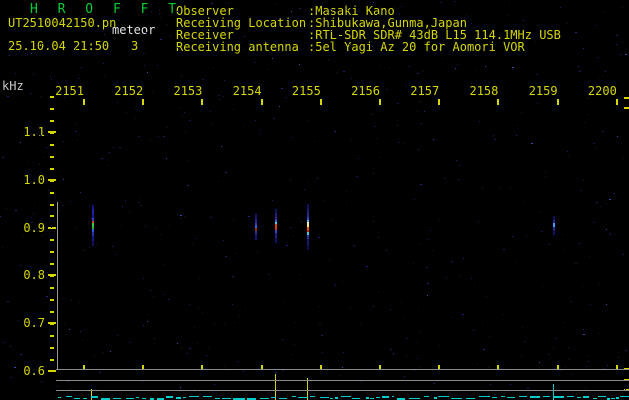  Describe the element at coordinates (553, 392) in the screenshot. I see `noise-spike` at that location.